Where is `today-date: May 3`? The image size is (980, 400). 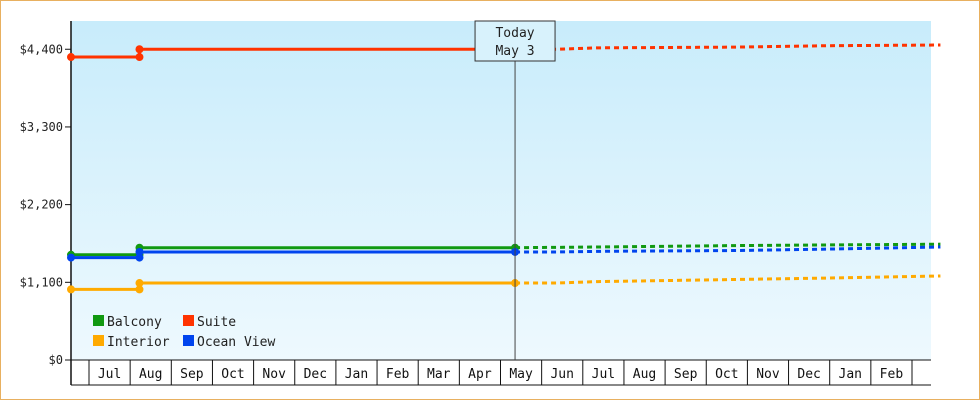
today-date: May 3 is located at coordinates (514, 51).